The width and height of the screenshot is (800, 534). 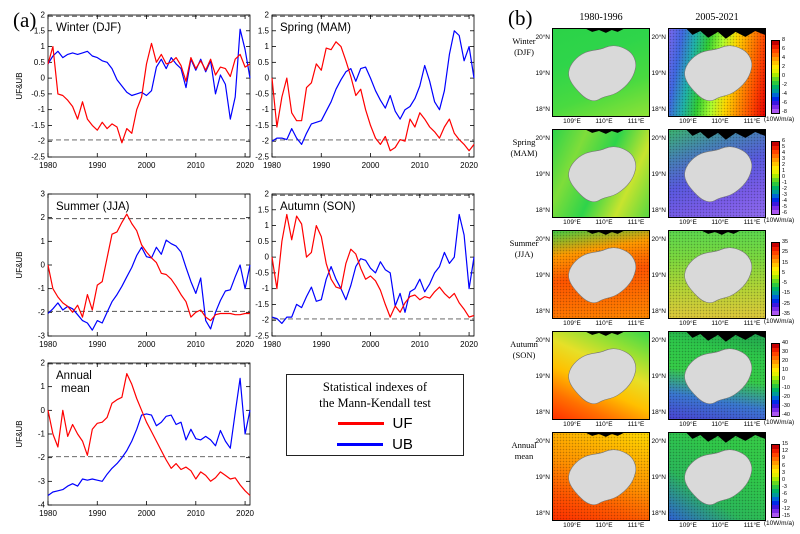 I want to click on legend-title-line2: the Mann-Kendall test, so click(x=375, y=402).